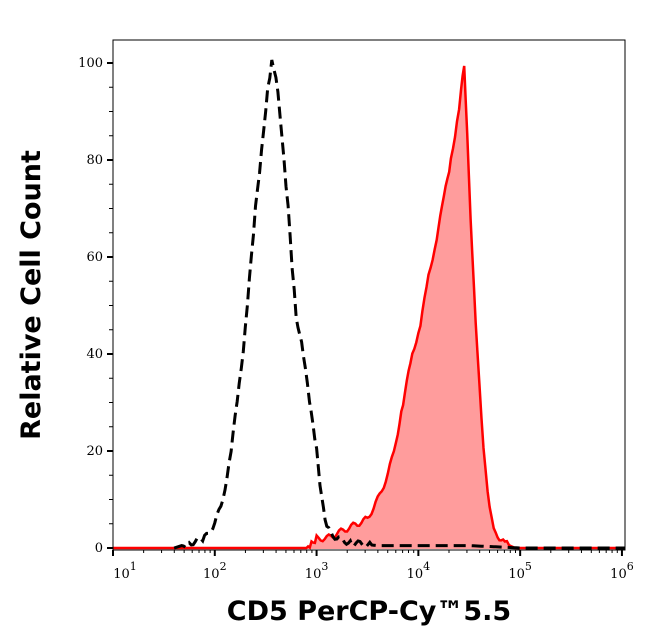 This screenshot has width=646, height=641. Describe the element at coordinates (94, 160) in the screenshot. I see `y-tick-label: 80` at that location.